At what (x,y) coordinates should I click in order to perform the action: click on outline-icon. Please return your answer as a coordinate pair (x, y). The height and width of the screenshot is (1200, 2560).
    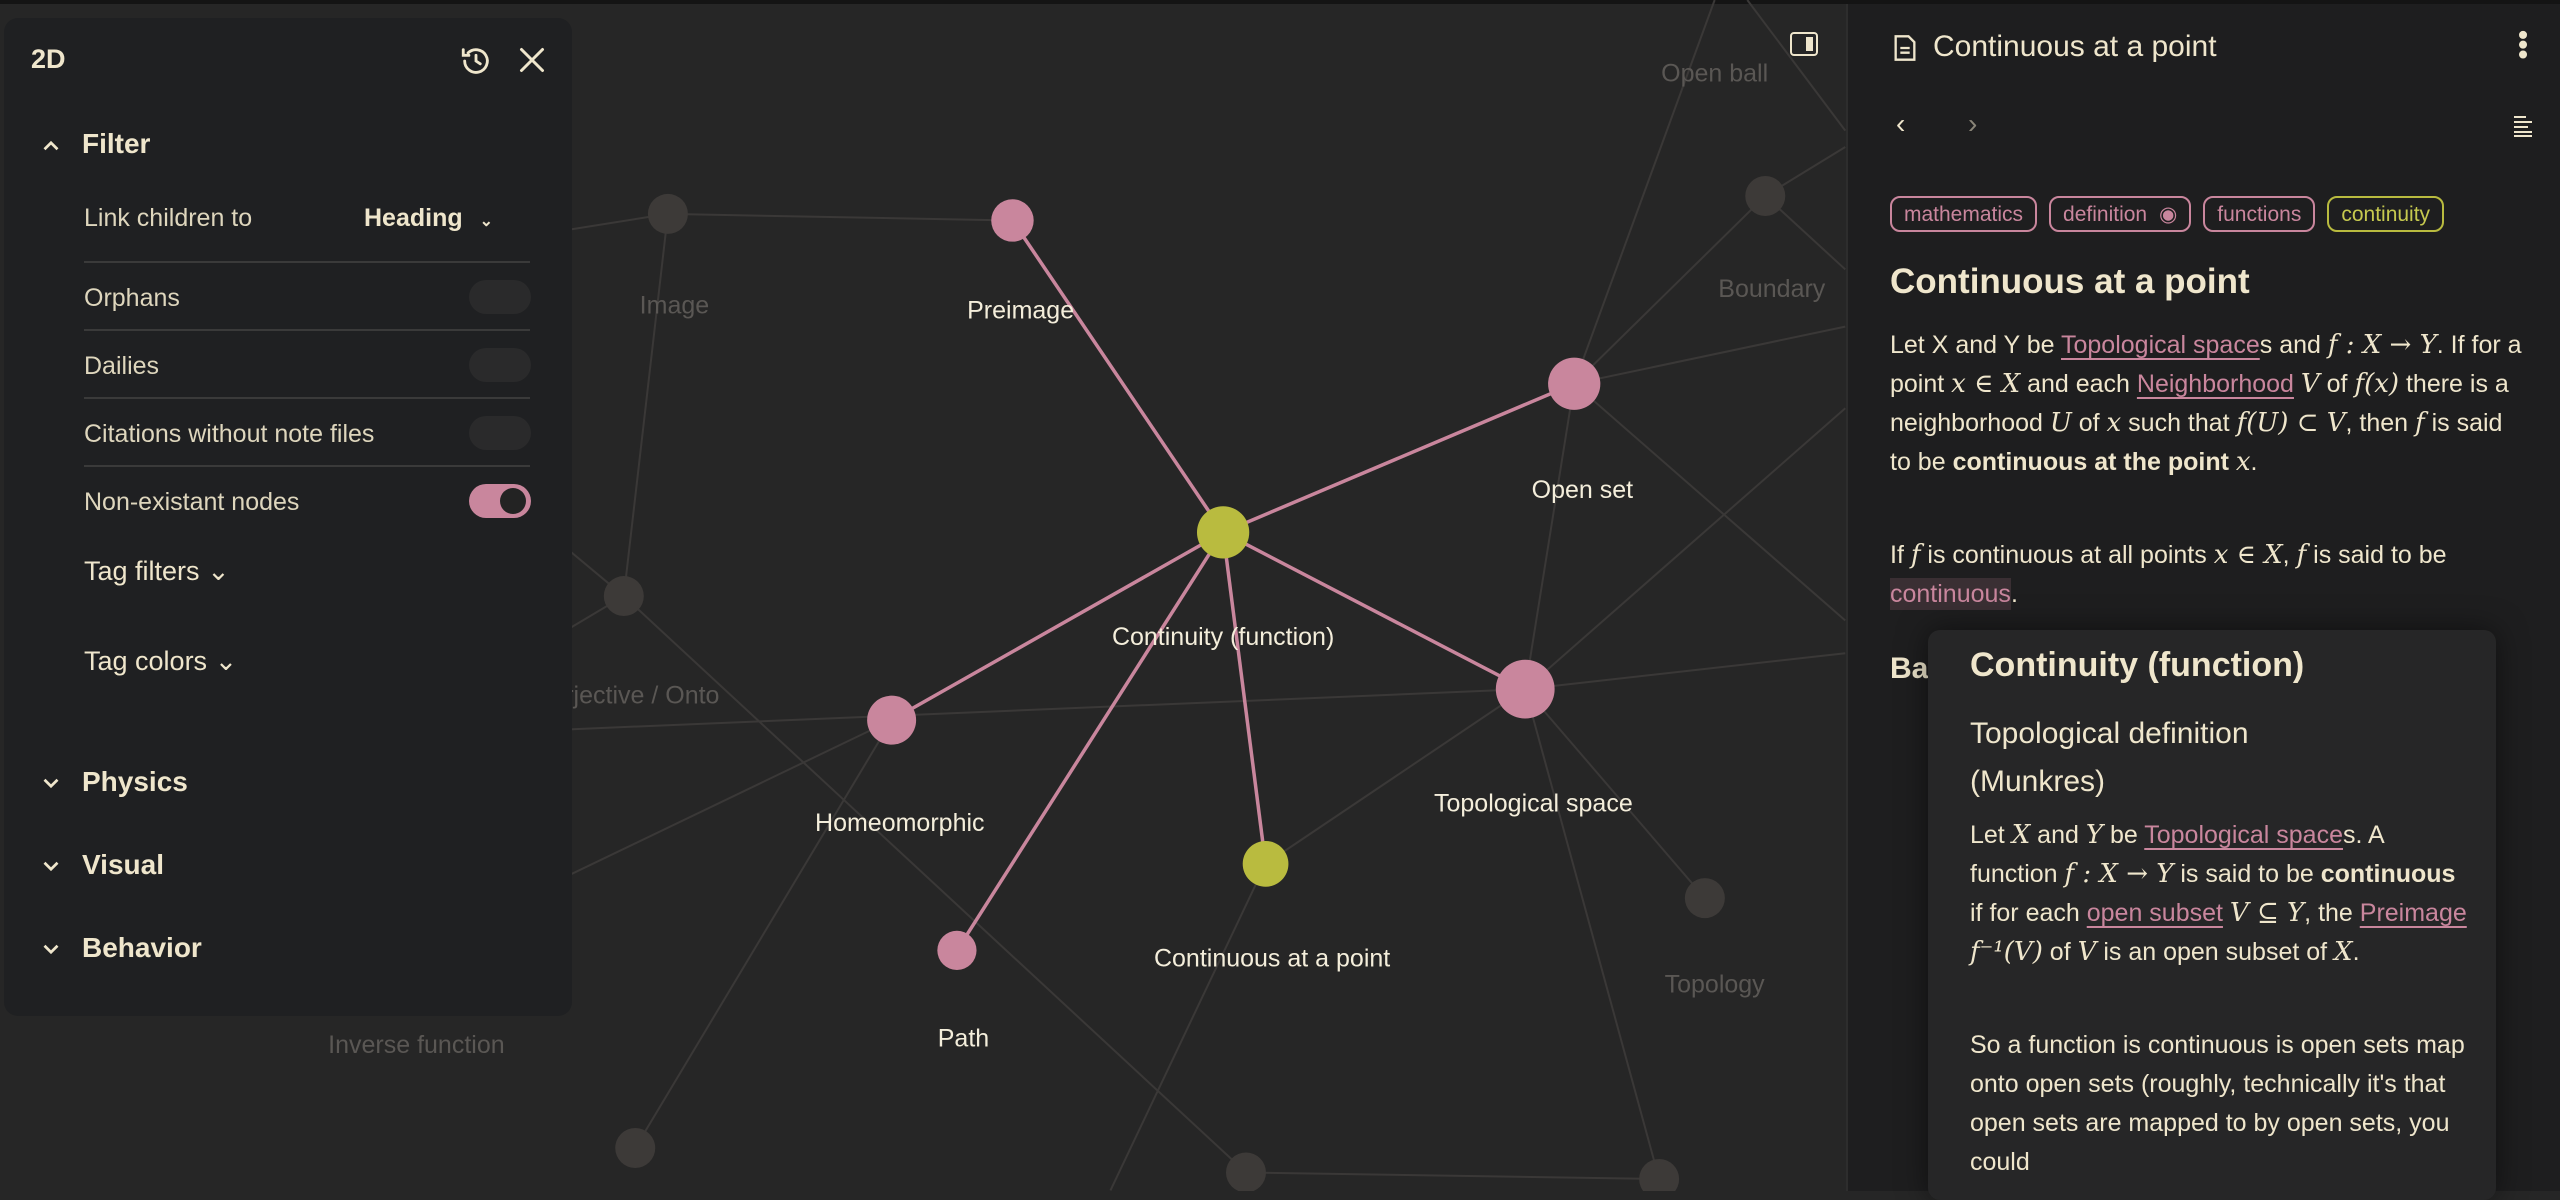
    Looking at the image, I should click on (2523, 128).